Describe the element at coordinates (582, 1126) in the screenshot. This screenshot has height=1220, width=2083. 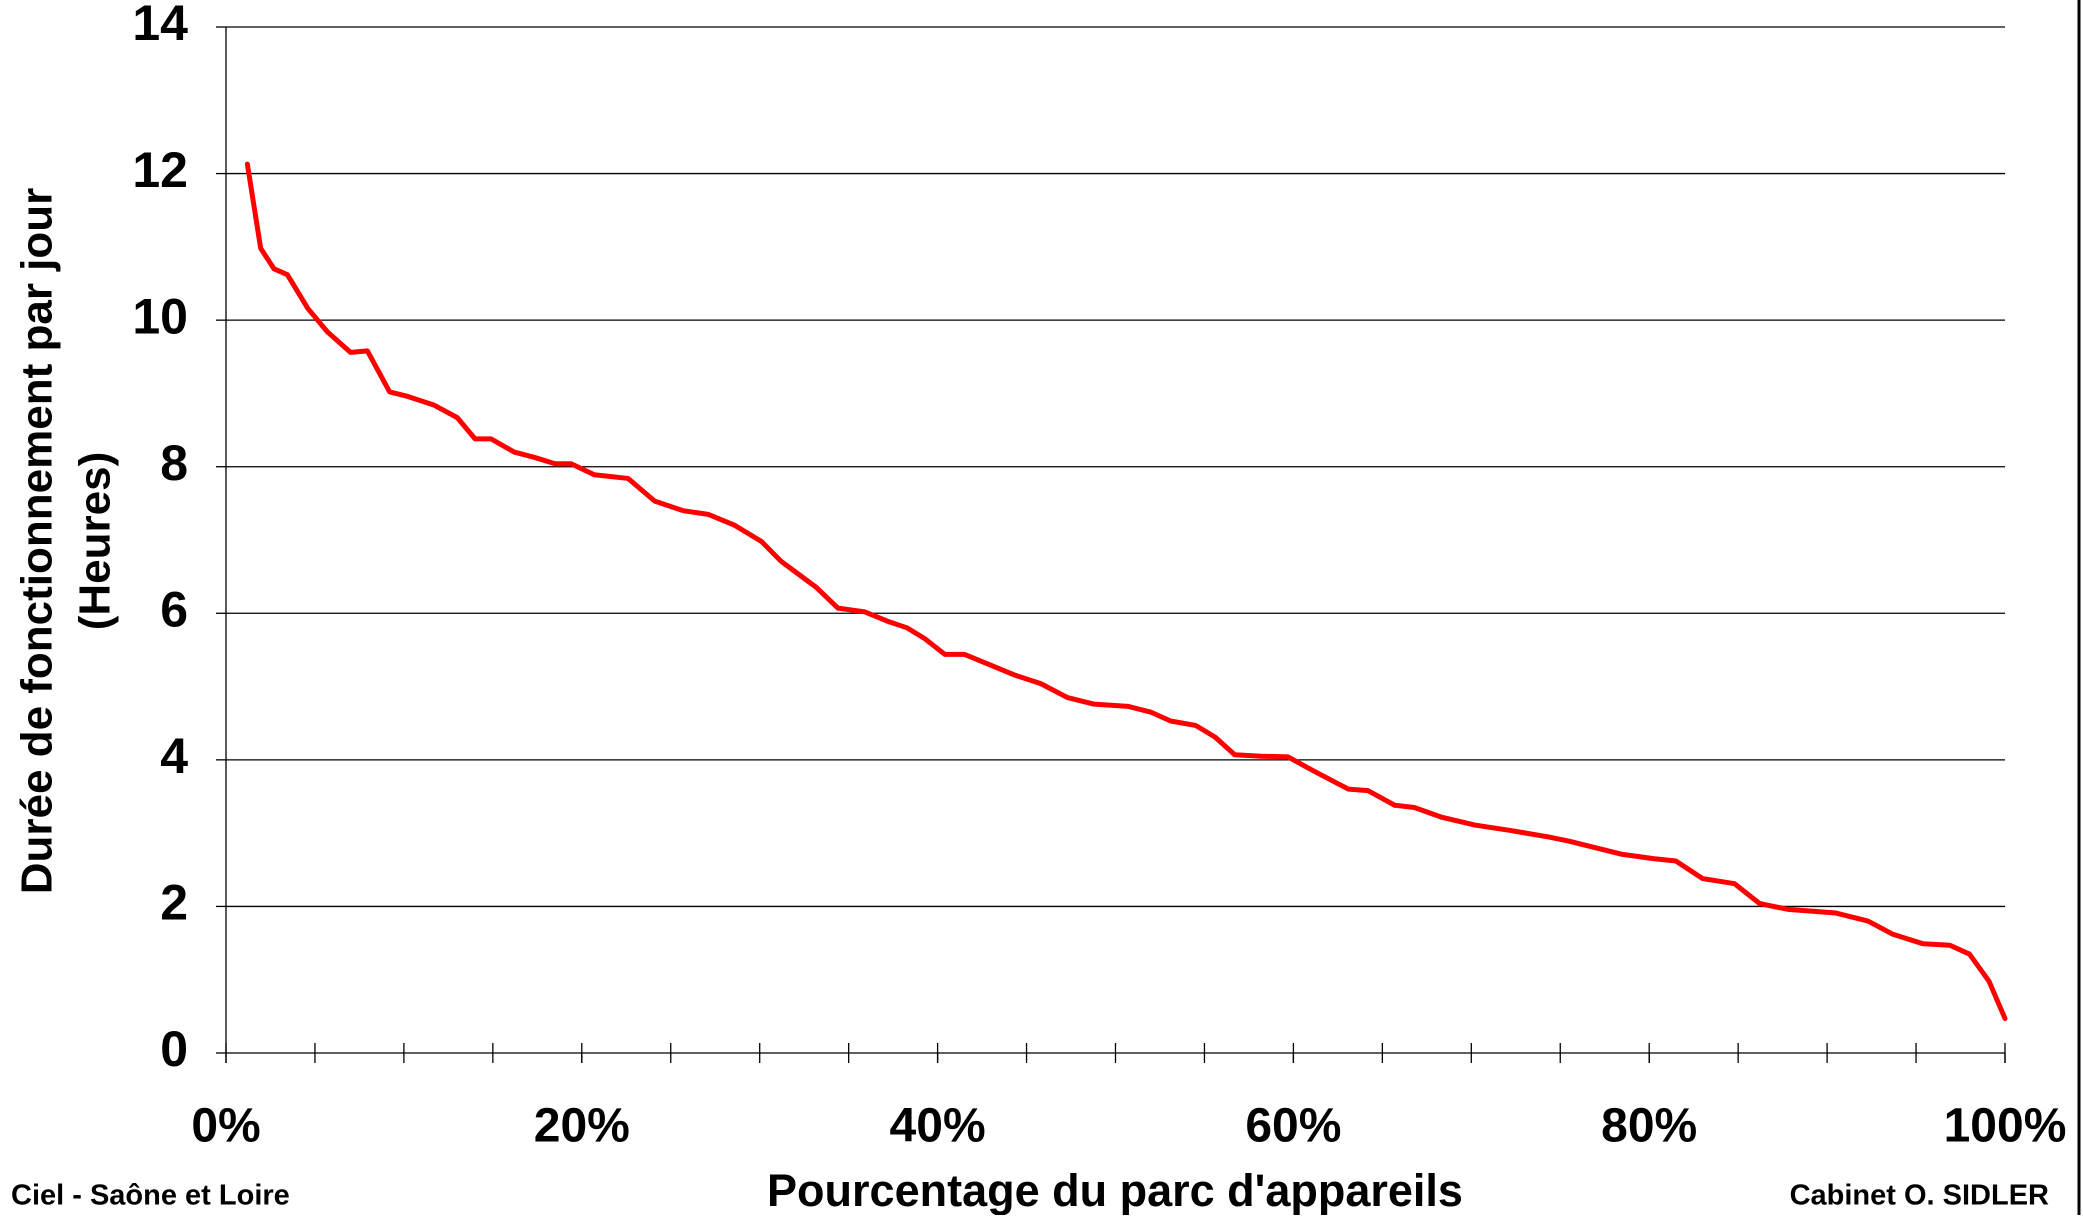
I see `x-tick-label: 20%` at that location.